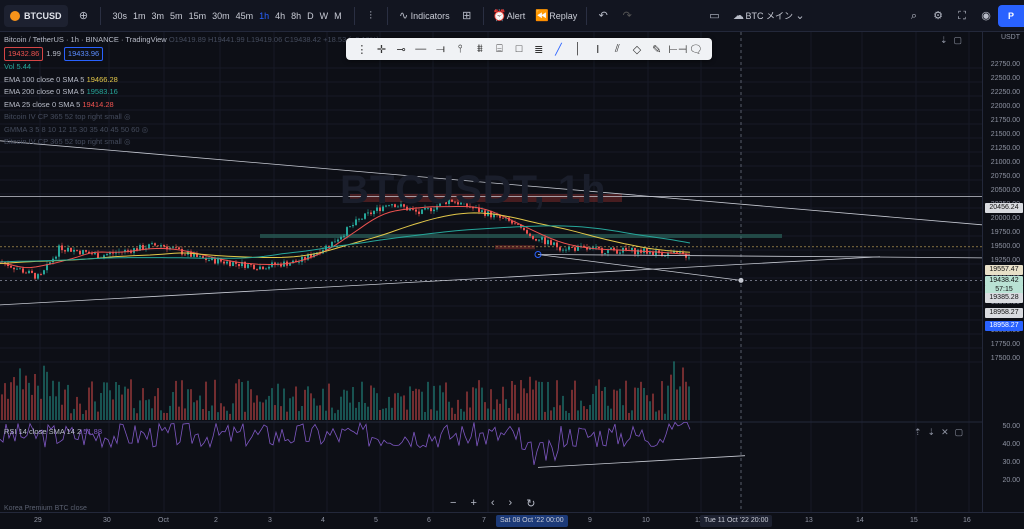 This screenshot has height=529, width=1024. What do you see at coordinates (914, 16) in the screenshot?
I see `search-button: ⌕` at bounding box center [914, 16].